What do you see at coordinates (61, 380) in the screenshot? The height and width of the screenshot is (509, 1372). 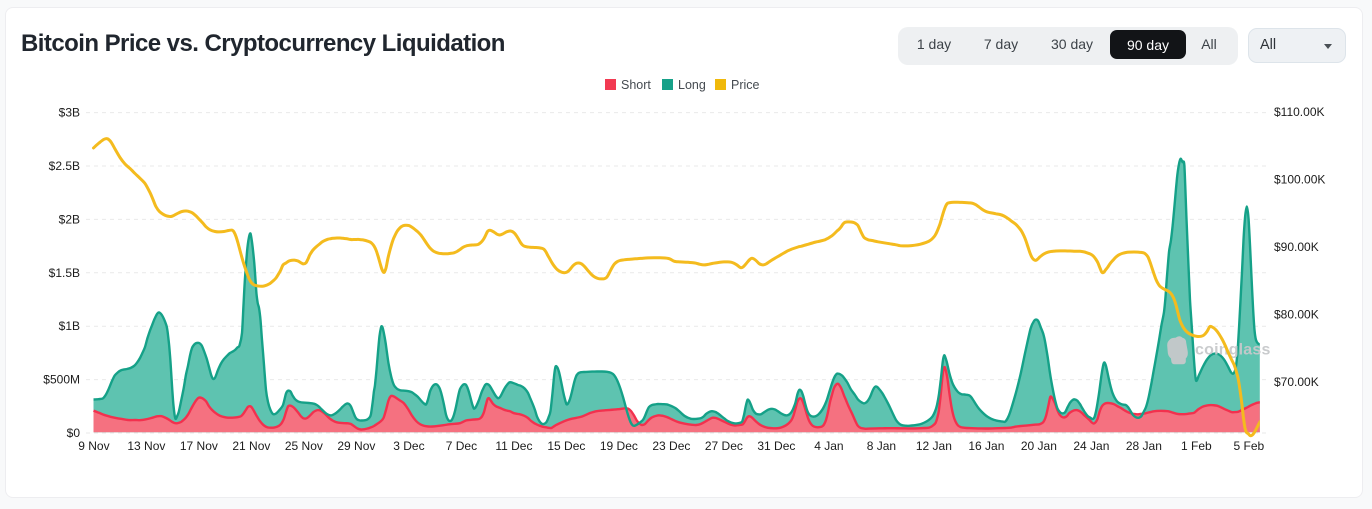 I see `svg-text: $500M` at bounding box center [61, 380].